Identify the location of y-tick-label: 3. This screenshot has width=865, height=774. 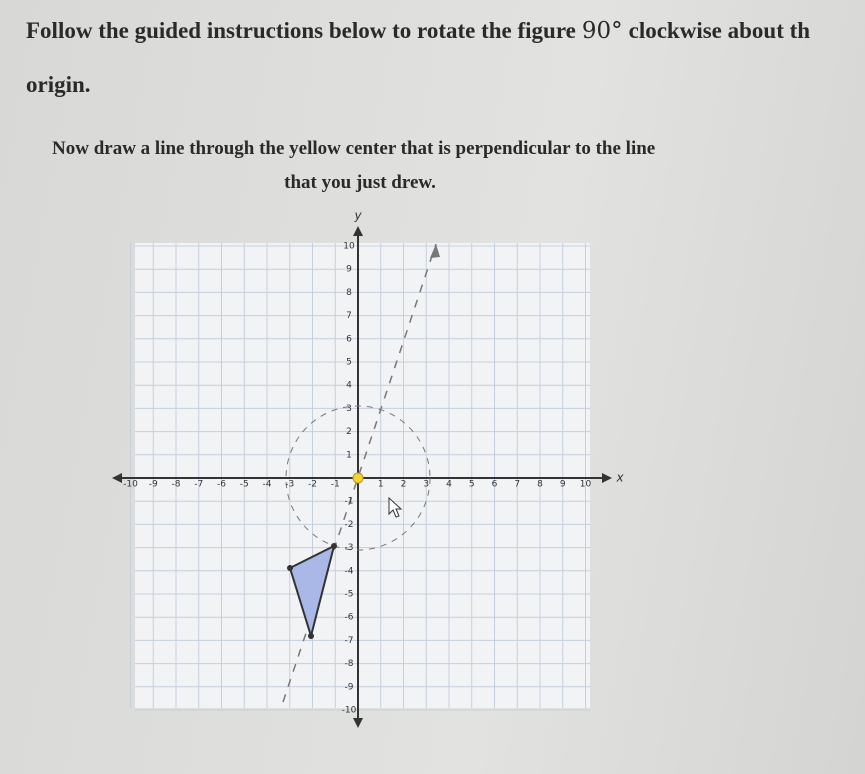
(349, 409).